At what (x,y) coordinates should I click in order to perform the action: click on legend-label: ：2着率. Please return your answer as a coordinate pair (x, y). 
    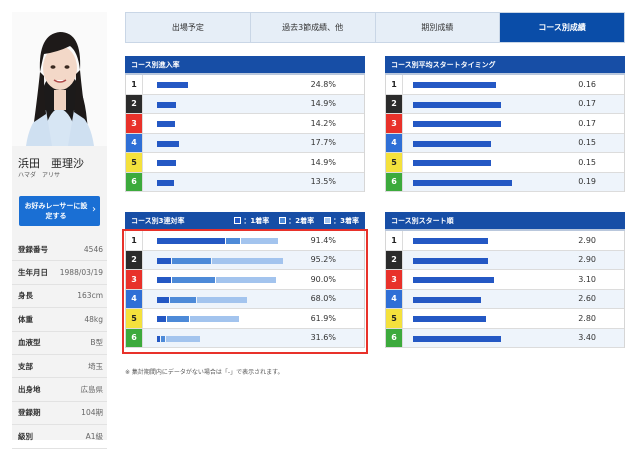
    Looking at the image, I should click on (301, 220).